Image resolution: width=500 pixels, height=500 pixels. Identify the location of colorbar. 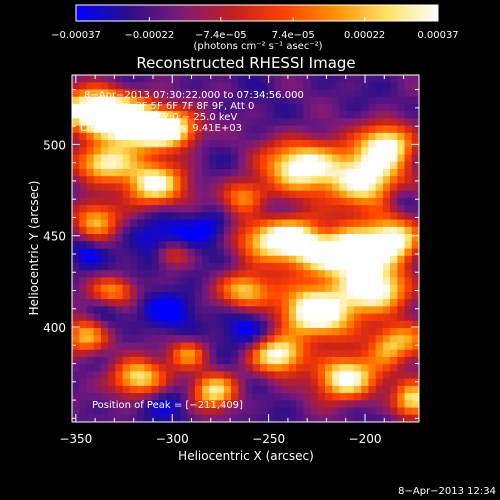
(257, 13).